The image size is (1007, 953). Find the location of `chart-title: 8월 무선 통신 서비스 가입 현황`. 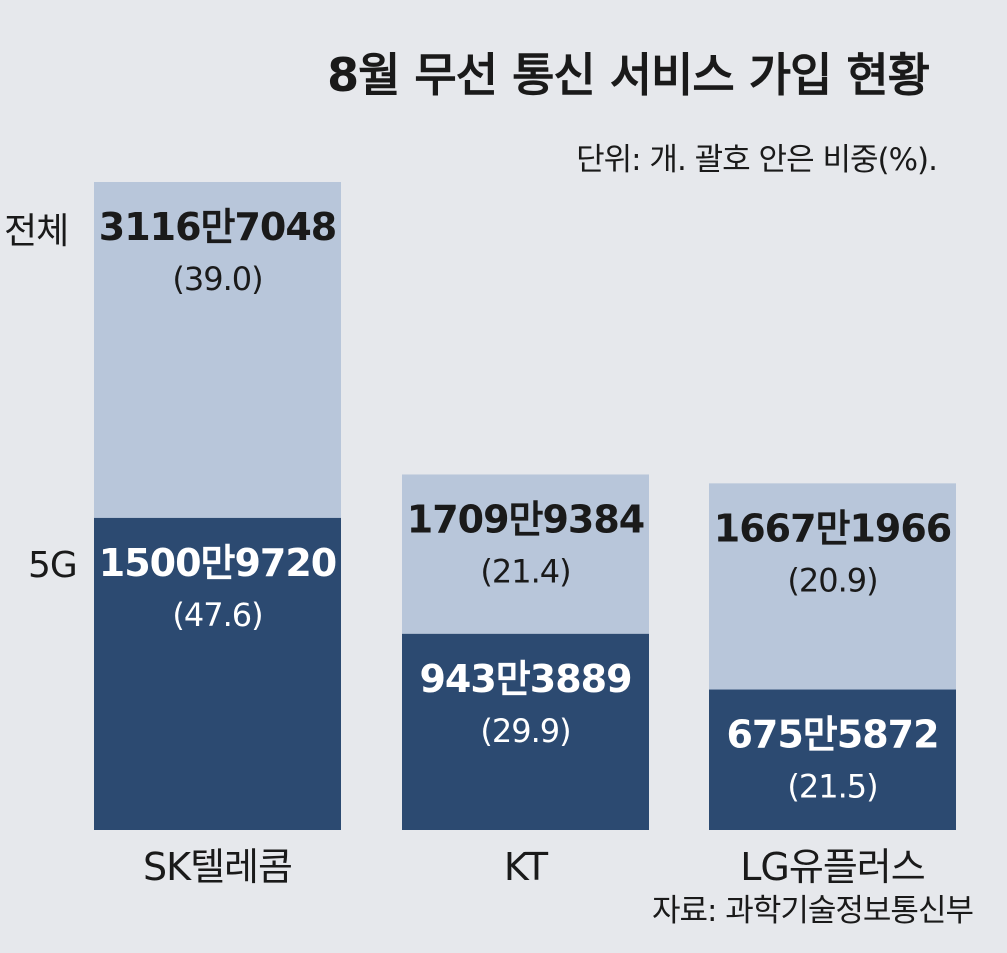

chart-title: 8월 무선 통신 서비스 가입 현황 is located at coordinates (628, 75).